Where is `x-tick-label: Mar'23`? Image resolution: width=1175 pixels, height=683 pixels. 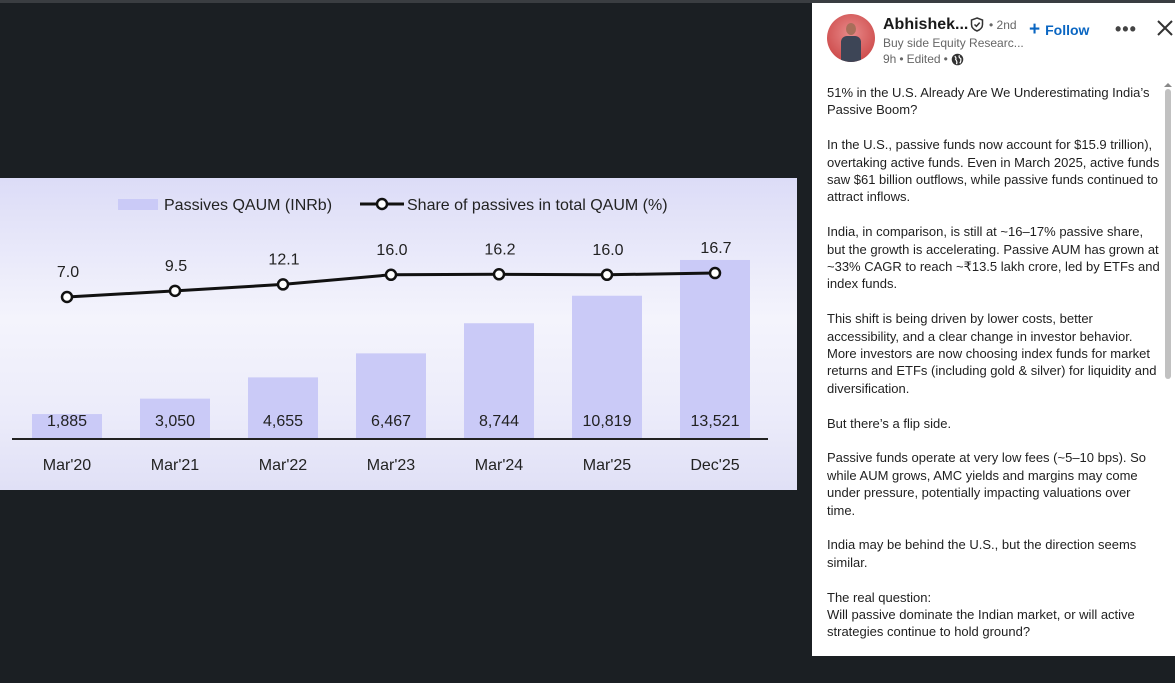
x-tick-label: Mar'23 is located at coordinates (391, 465).